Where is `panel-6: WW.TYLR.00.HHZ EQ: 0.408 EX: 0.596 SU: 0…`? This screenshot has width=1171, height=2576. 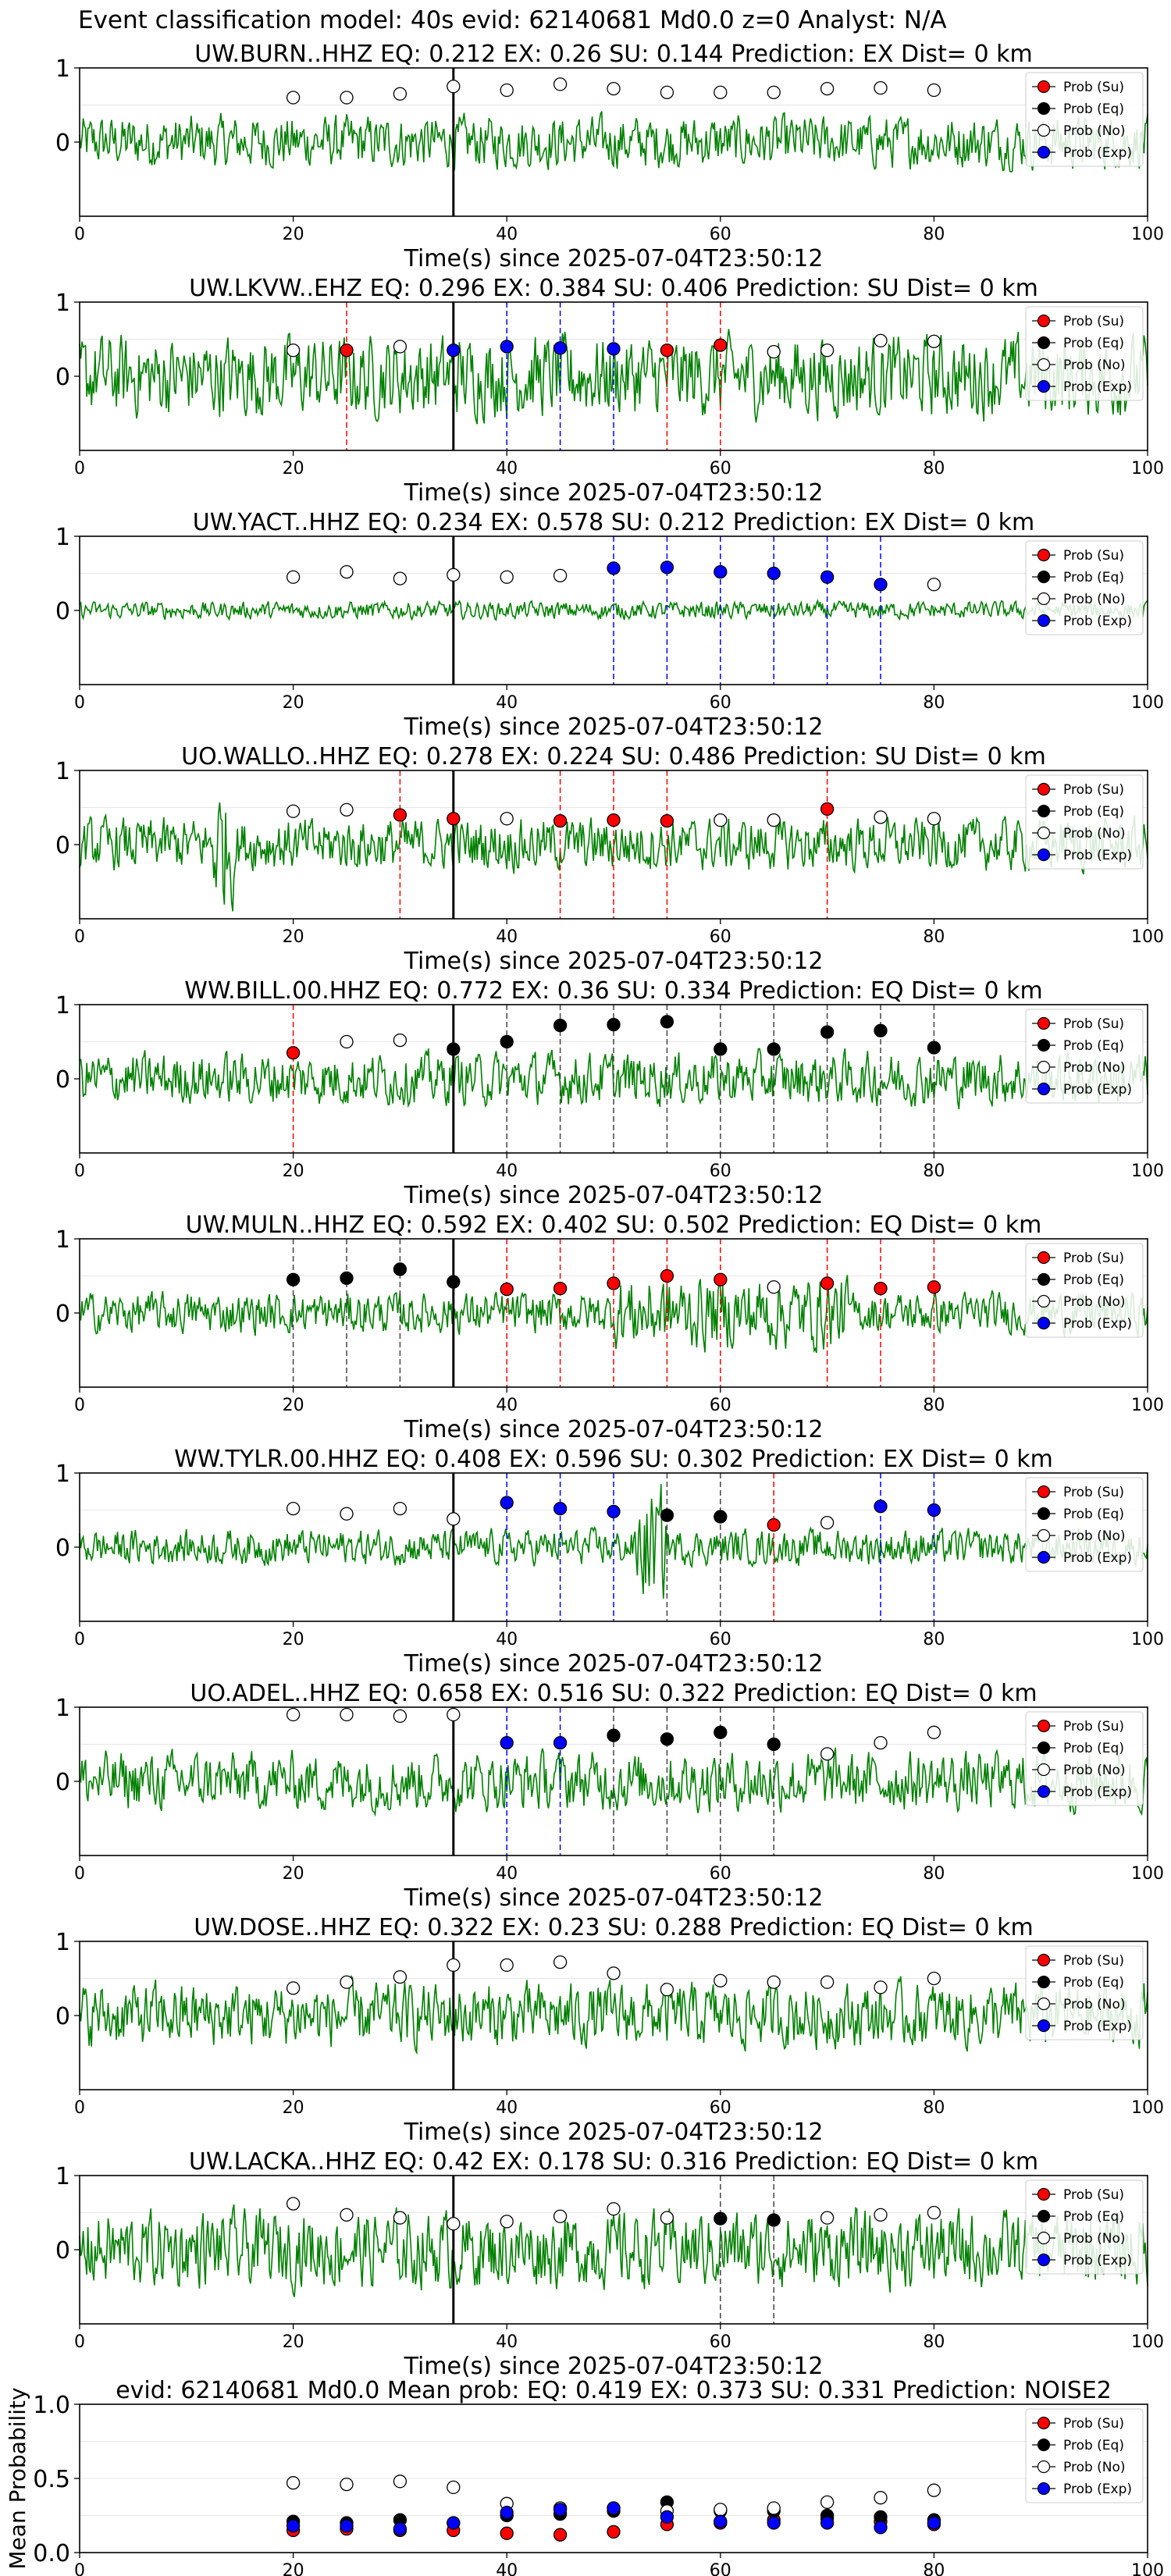 panel-6: WW.TYLR.00.HHZ EQ: 0.408 EX: 0.596 SU: 0… is located at coordinates (609, 1562).